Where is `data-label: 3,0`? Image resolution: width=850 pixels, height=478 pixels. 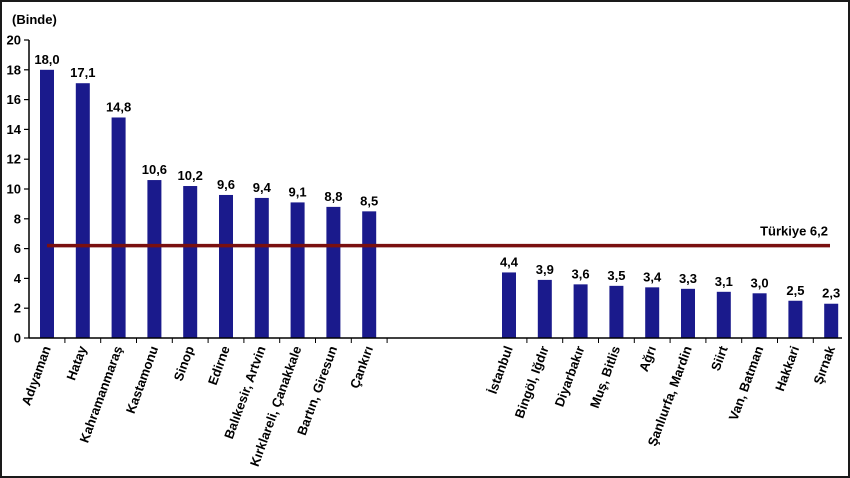 data-label: 3,0 is located at coordinates (760, 282).